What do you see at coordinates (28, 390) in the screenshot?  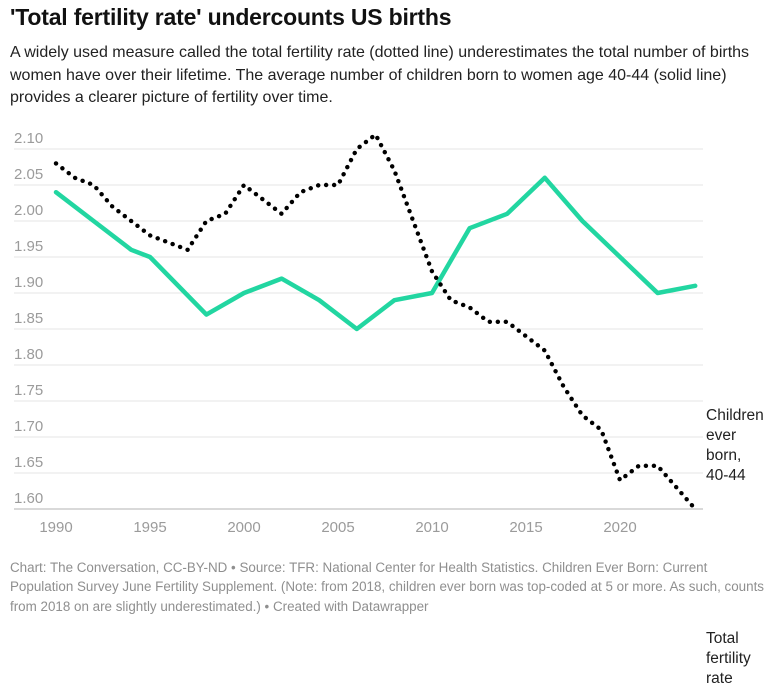 I see `y-tick-label: 1.75` at bounding box center [28, 390].